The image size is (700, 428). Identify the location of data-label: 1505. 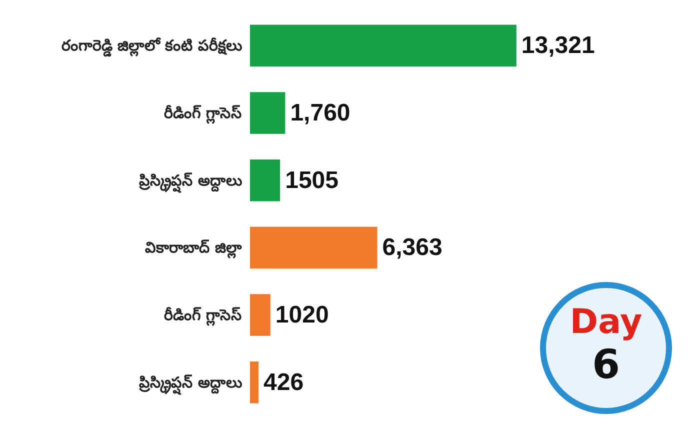
(311, 180).